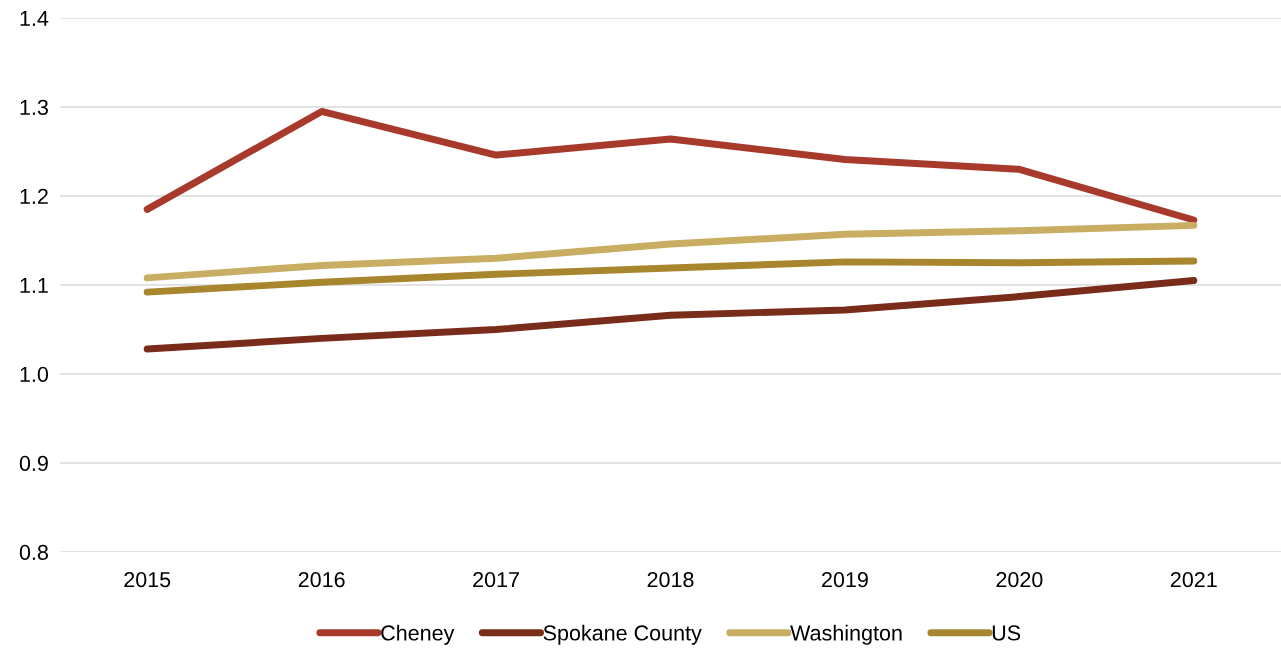 The width and height of the screenshot is (1281, 650). I want to click on legend-label: US, so click(1006, 633).